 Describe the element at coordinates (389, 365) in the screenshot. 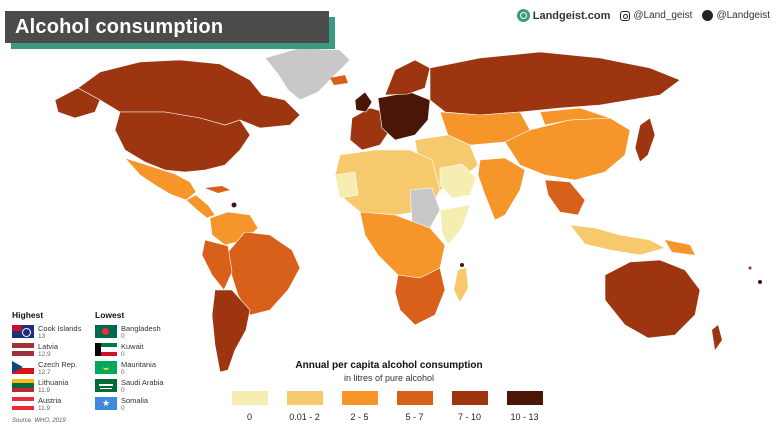

I see `legend-title: Annual per capita alcohol consumption` at that location.